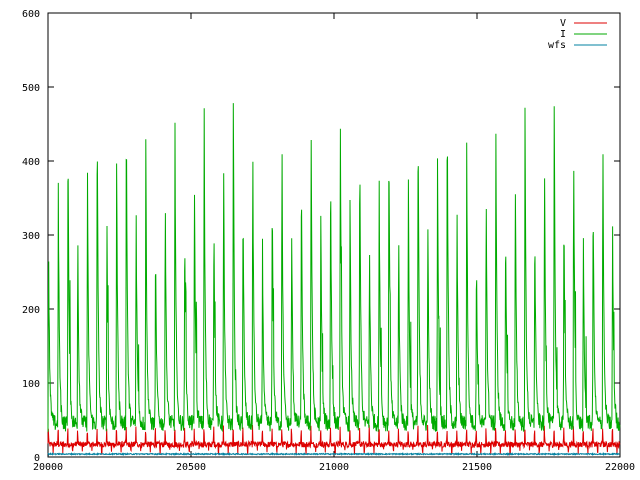 This screenshot has width=640, height=480. What do you see at coordinates (333, 454) in the screenshot?
I see `series-line-wfs` at bounding box center [333, 454].